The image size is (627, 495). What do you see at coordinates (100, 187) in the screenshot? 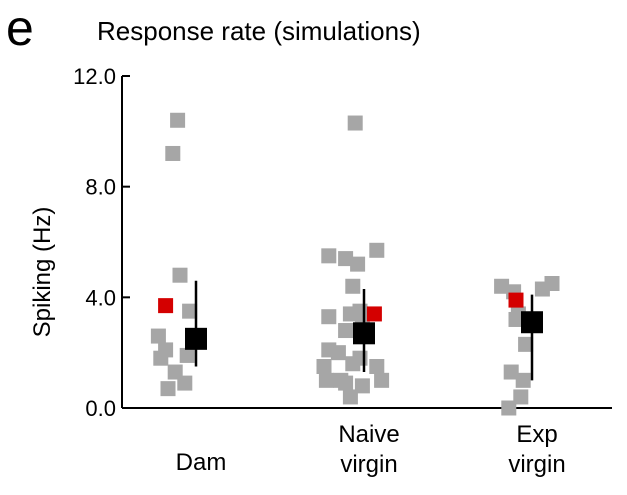
I see `y-tick-label: 8.0` at bounding box center [100, 187].